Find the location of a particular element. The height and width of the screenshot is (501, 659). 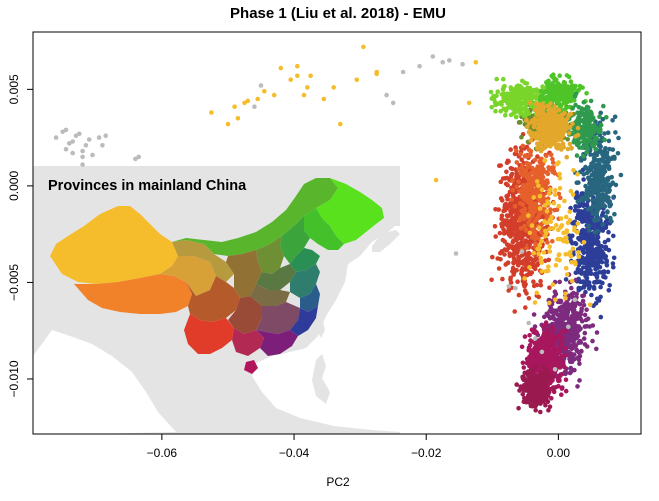

chart-title: Phase 1 (Liu et al. 2018) - EMU is located at coordinates (338, 13).